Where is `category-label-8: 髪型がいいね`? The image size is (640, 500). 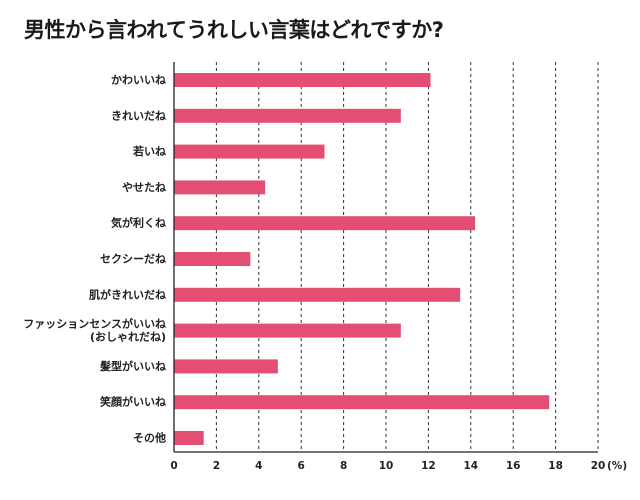 category-label-8: 髪型がいいね is located at coordinates (132, 366).